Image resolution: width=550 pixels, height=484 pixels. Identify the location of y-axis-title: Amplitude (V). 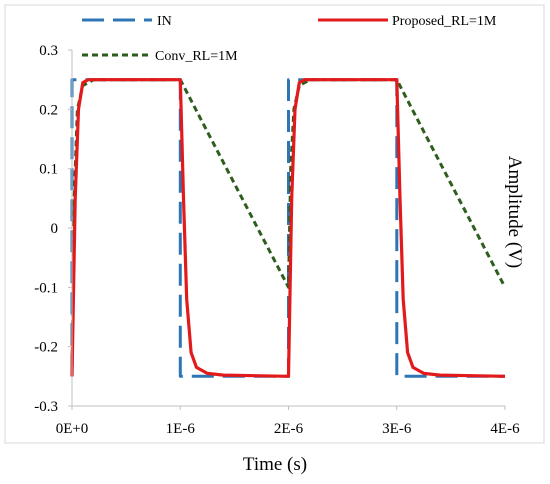
(514, 212).